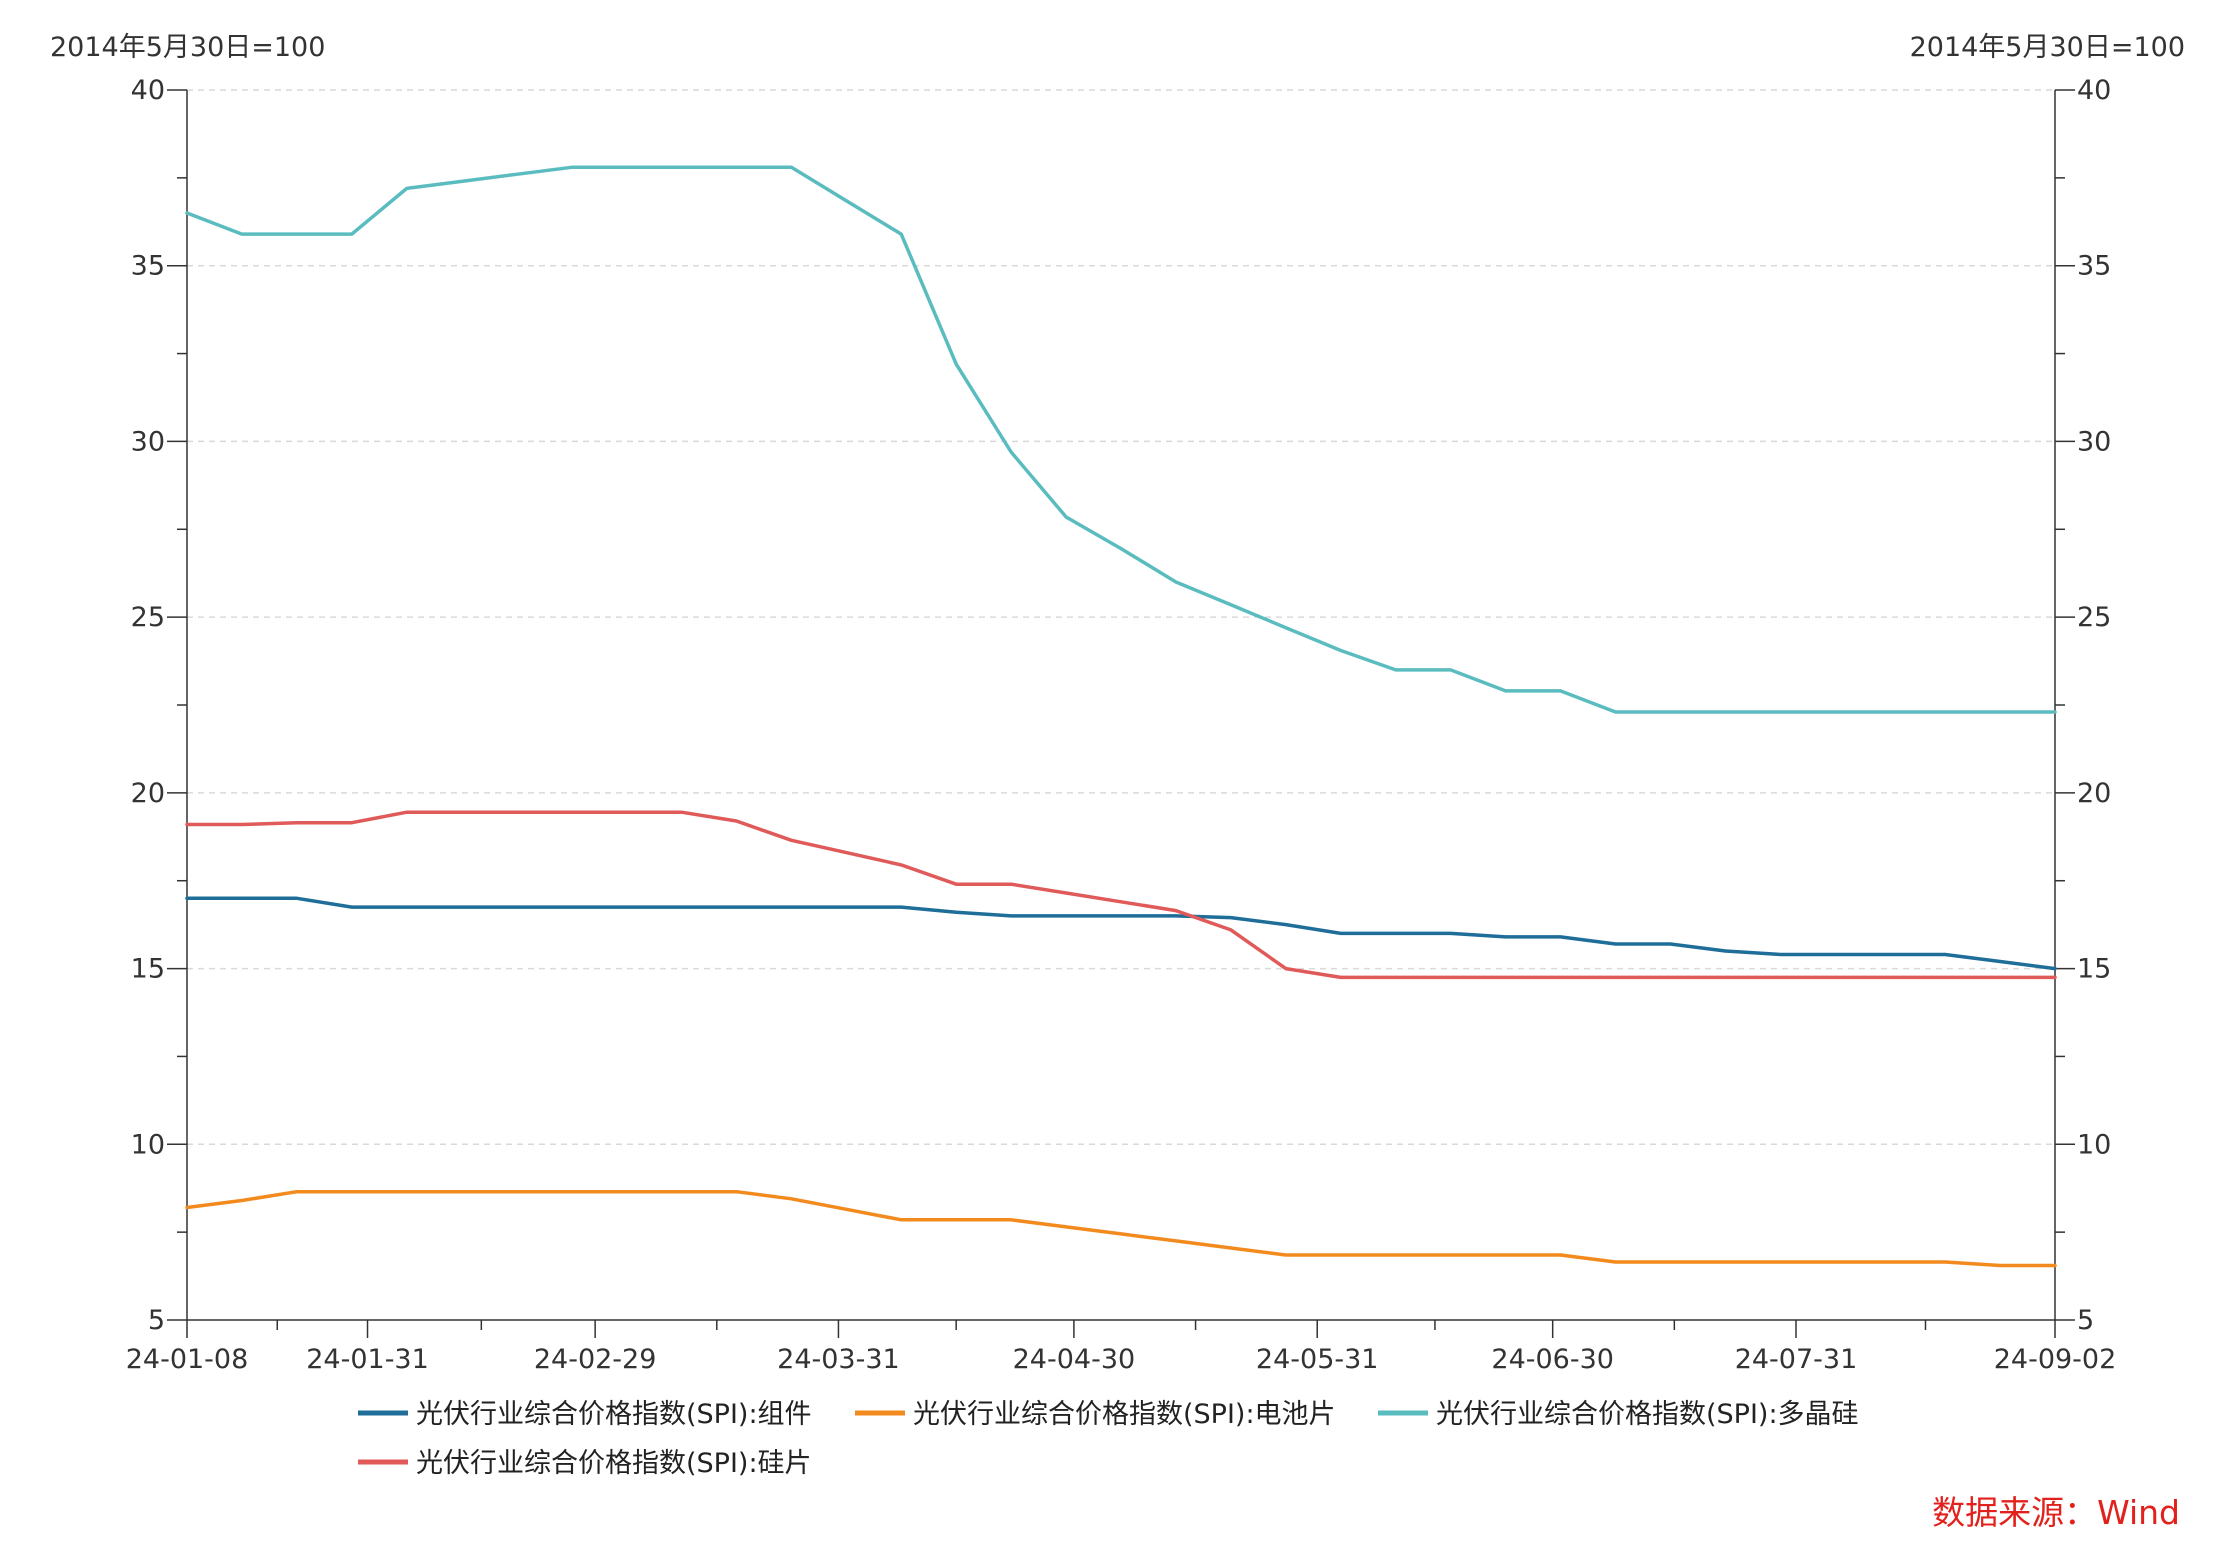 This screenshot has width=2220, height=1546. I want to click on x-tick-label: 24-02-29, so click(595, 1359).